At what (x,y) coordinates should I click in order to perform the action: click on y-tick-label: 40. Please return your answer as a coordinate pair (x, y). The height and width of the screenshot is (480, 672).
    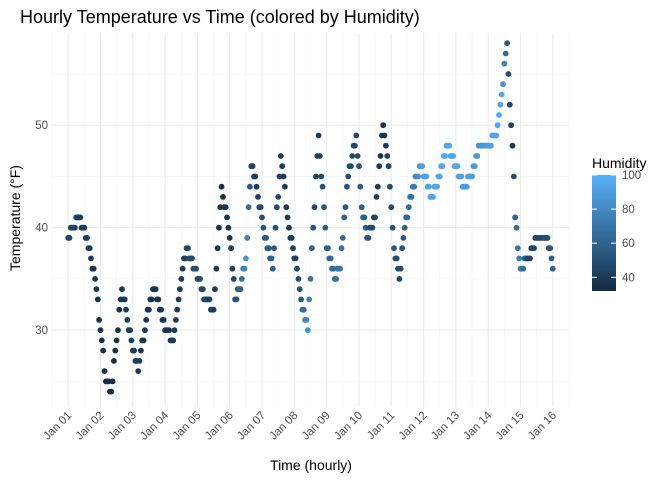
    Looking at the image, I should click on (41, 229).